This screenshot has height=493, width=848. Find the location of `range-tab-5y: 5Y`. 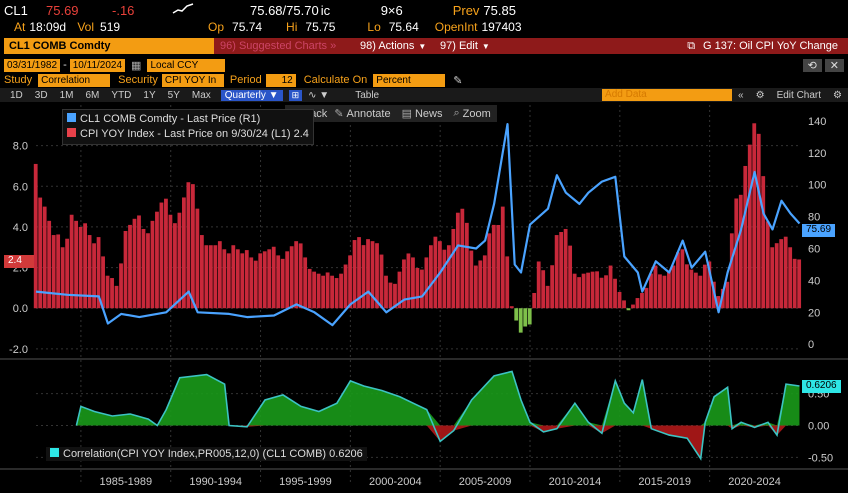

range-tab-5y: 5Y is located at coordinates (173, 95).